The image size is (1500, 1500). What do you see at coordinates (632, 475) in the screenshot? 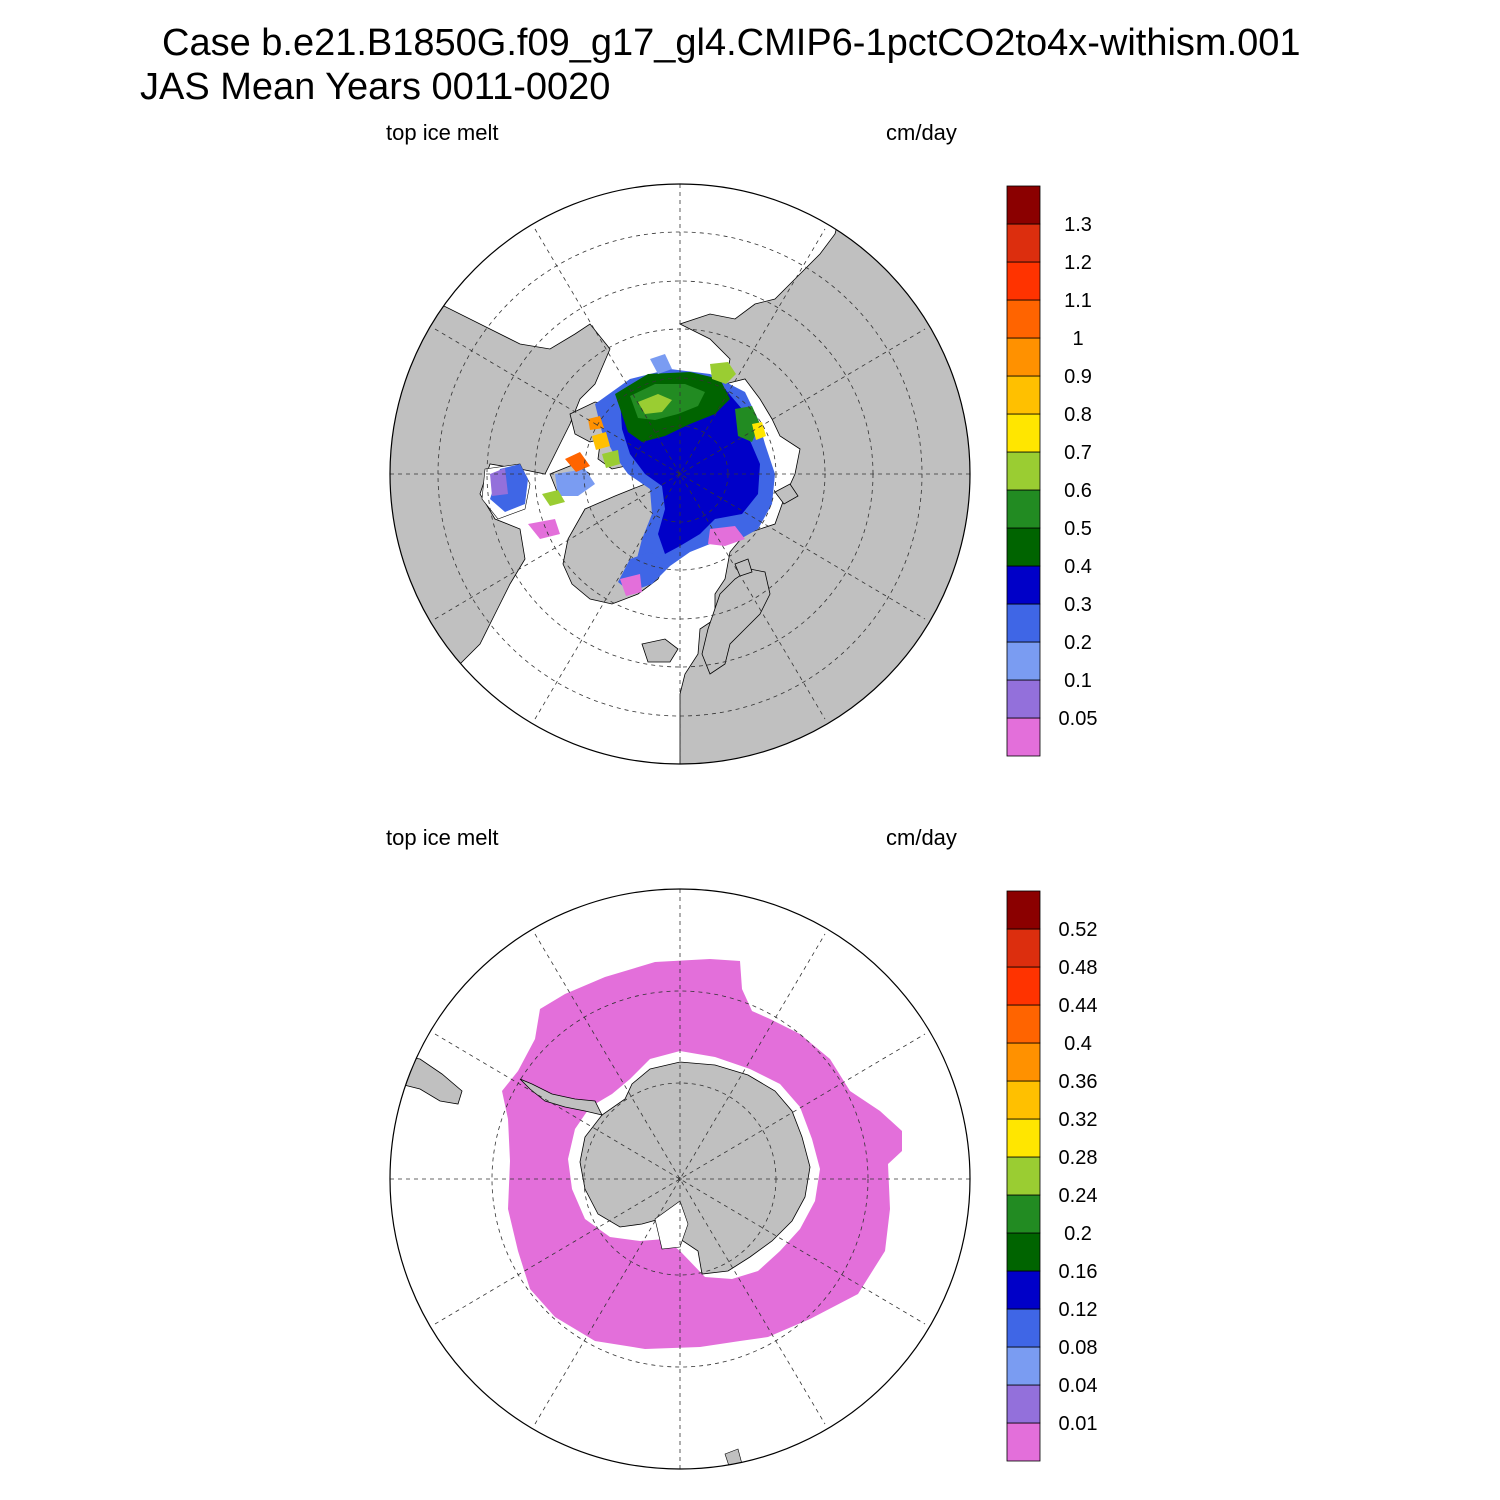
I see `arctic-ice-melt-field` at bounding box center [632, 475].